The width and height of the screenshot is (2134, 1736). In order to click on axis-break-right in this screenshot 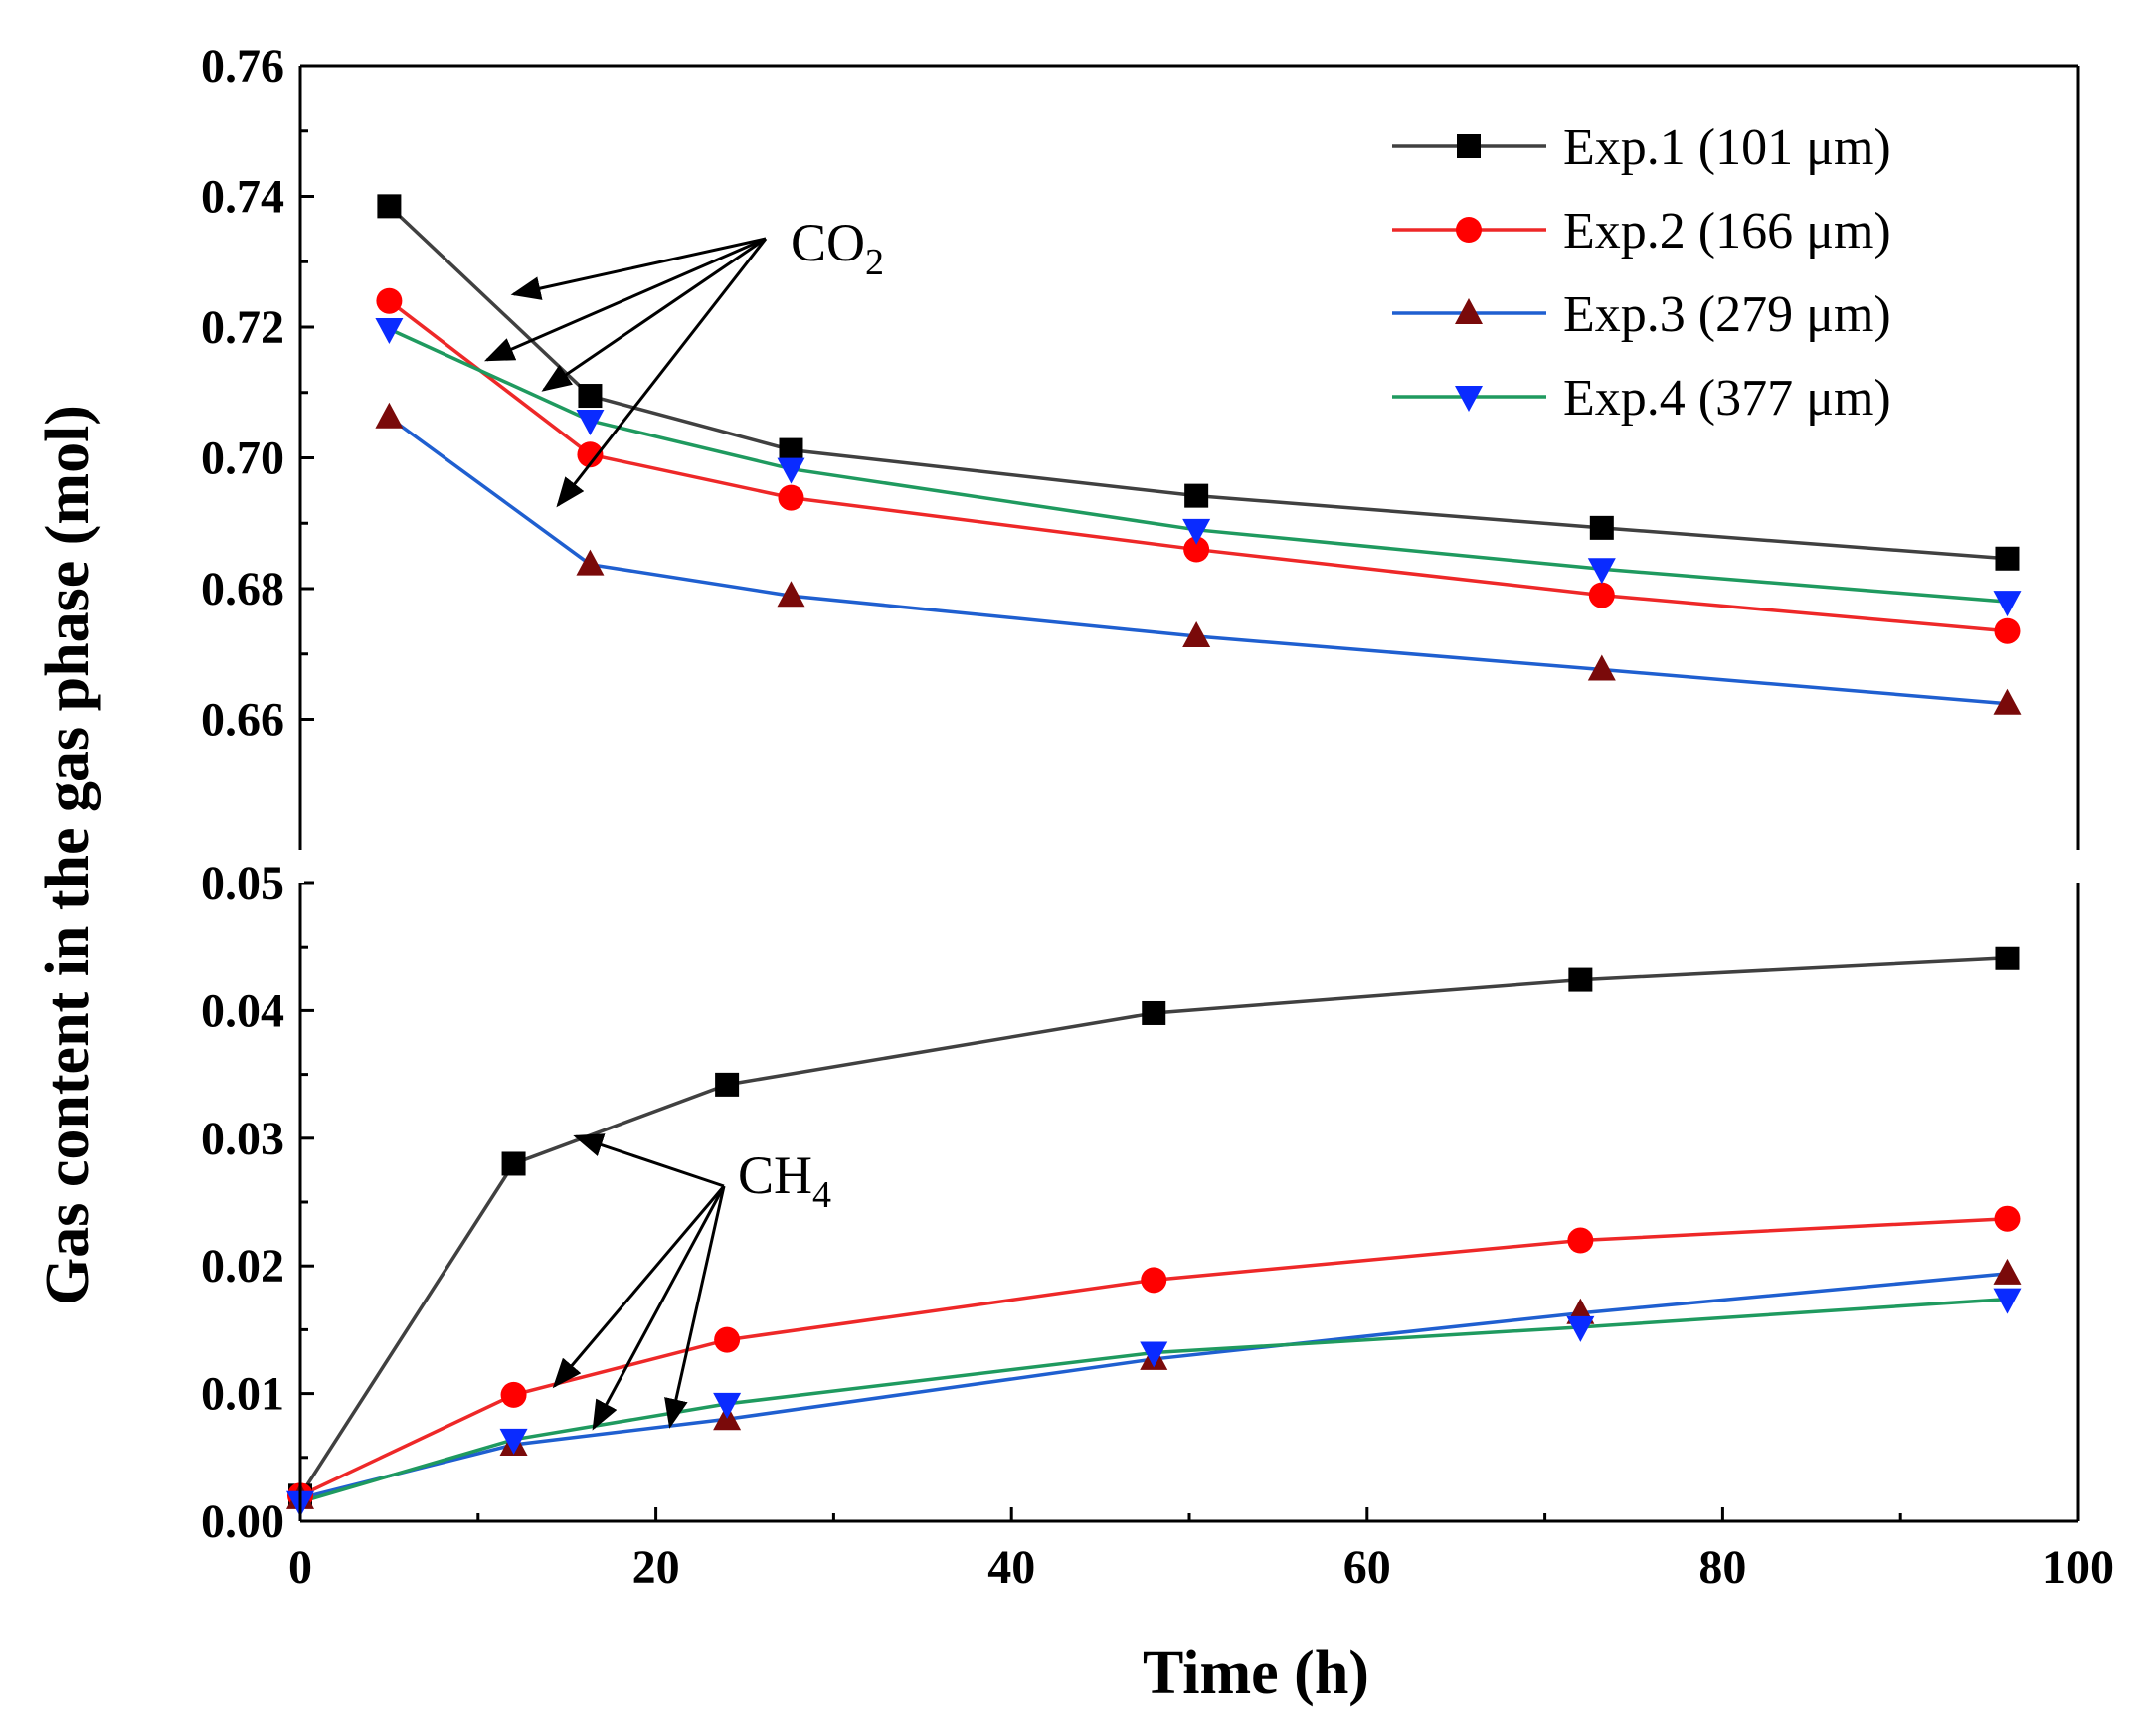, I will do `click(2078, 867)`.